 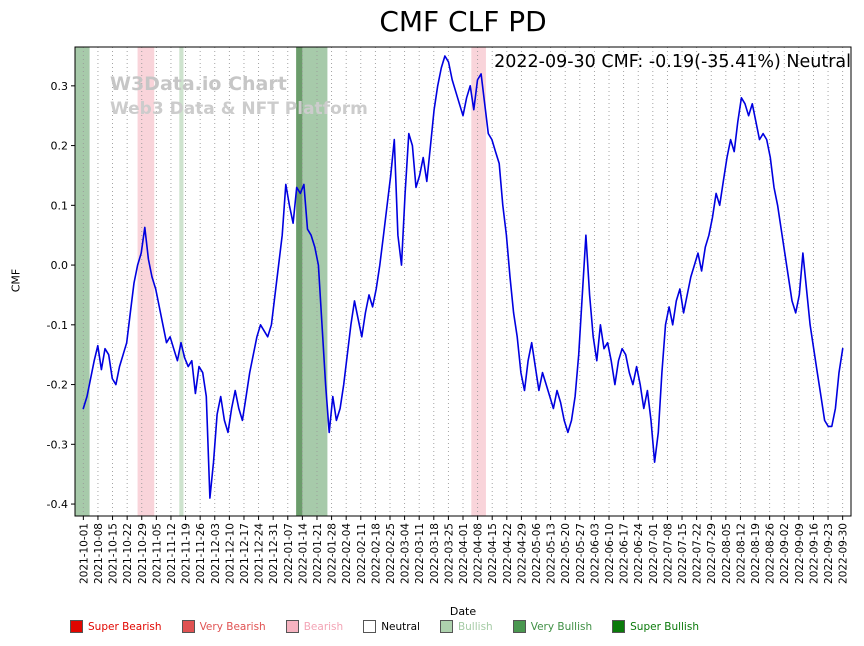 I want to click on x-tick-label: 2022-09-02, so click(x=785, y=553).